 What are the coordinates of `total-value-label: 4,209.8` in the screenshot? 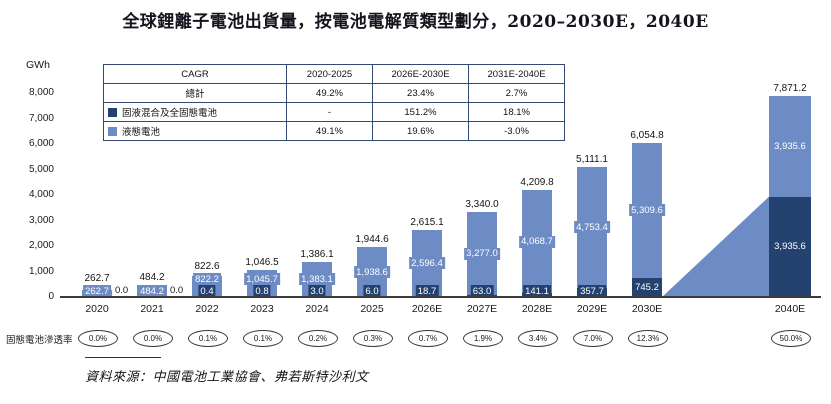 It's located at (537, 182).